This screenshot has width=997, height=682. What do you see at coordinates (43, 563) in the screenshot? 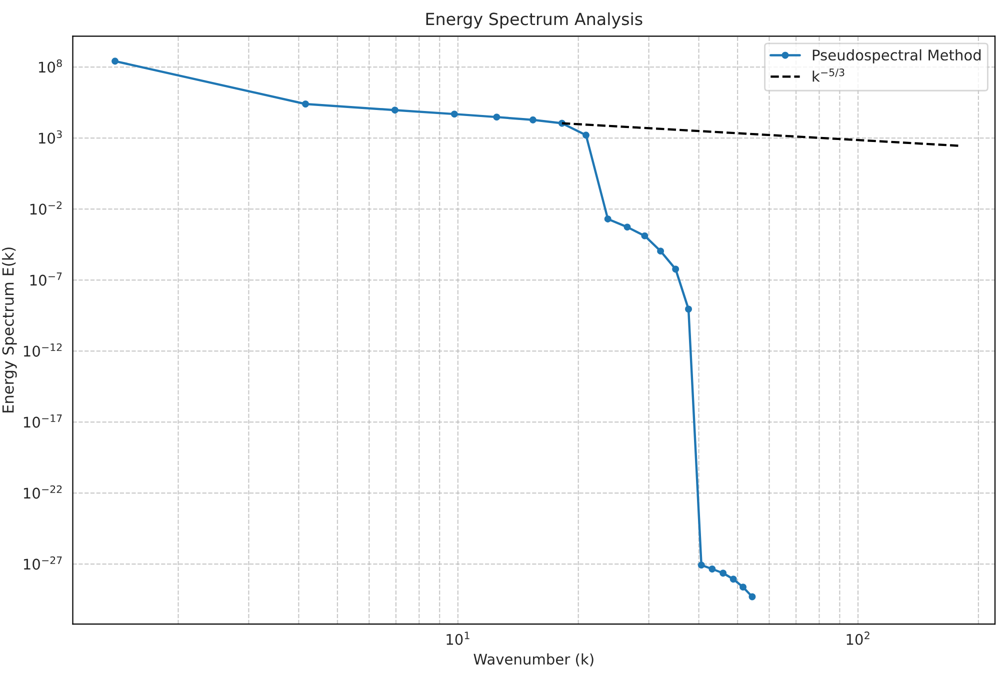
I see `y-tick-label: 10$^{−27}$` at bounding box center [43, 563].